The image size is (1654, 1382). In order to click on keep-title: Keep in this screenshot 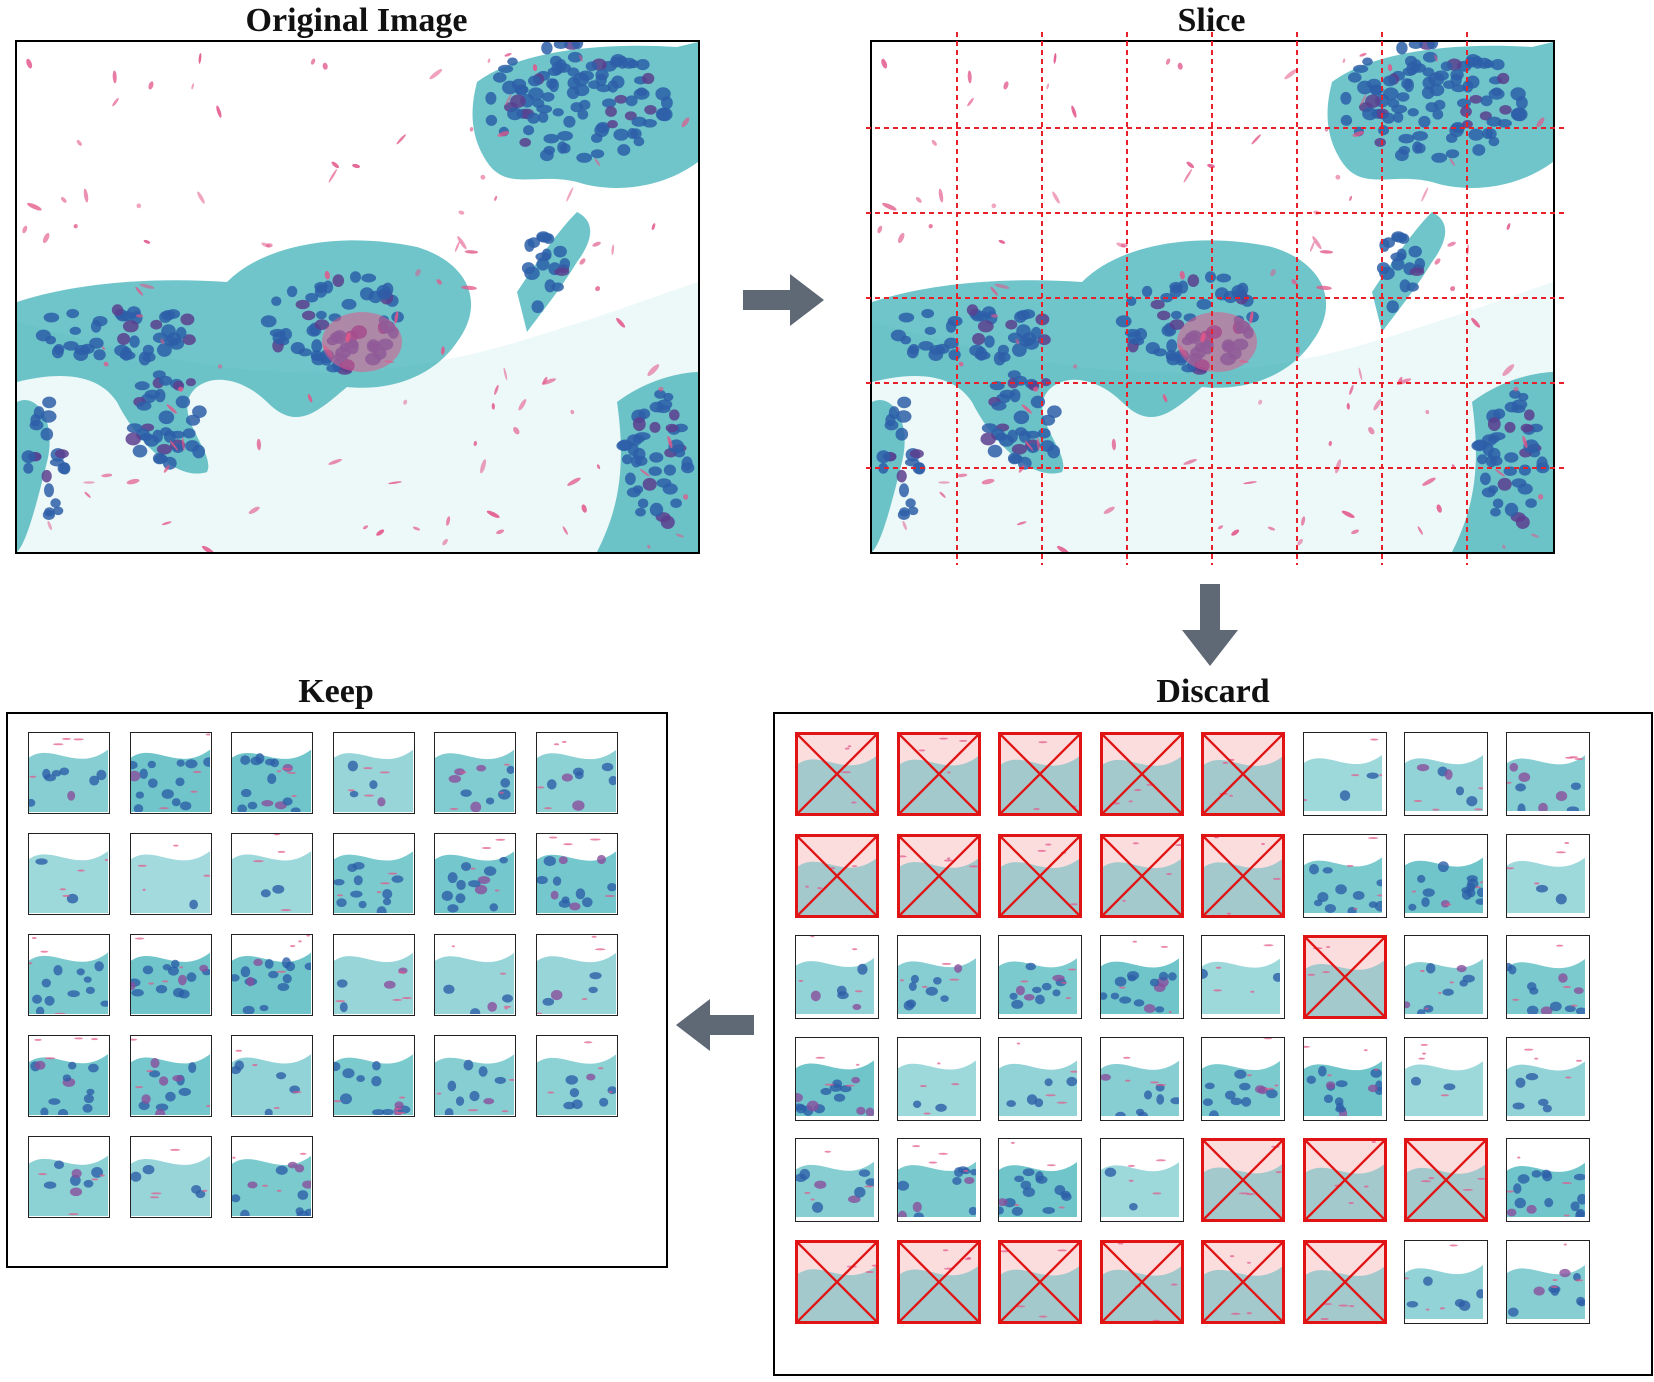, I will do `click(336, 691)`.